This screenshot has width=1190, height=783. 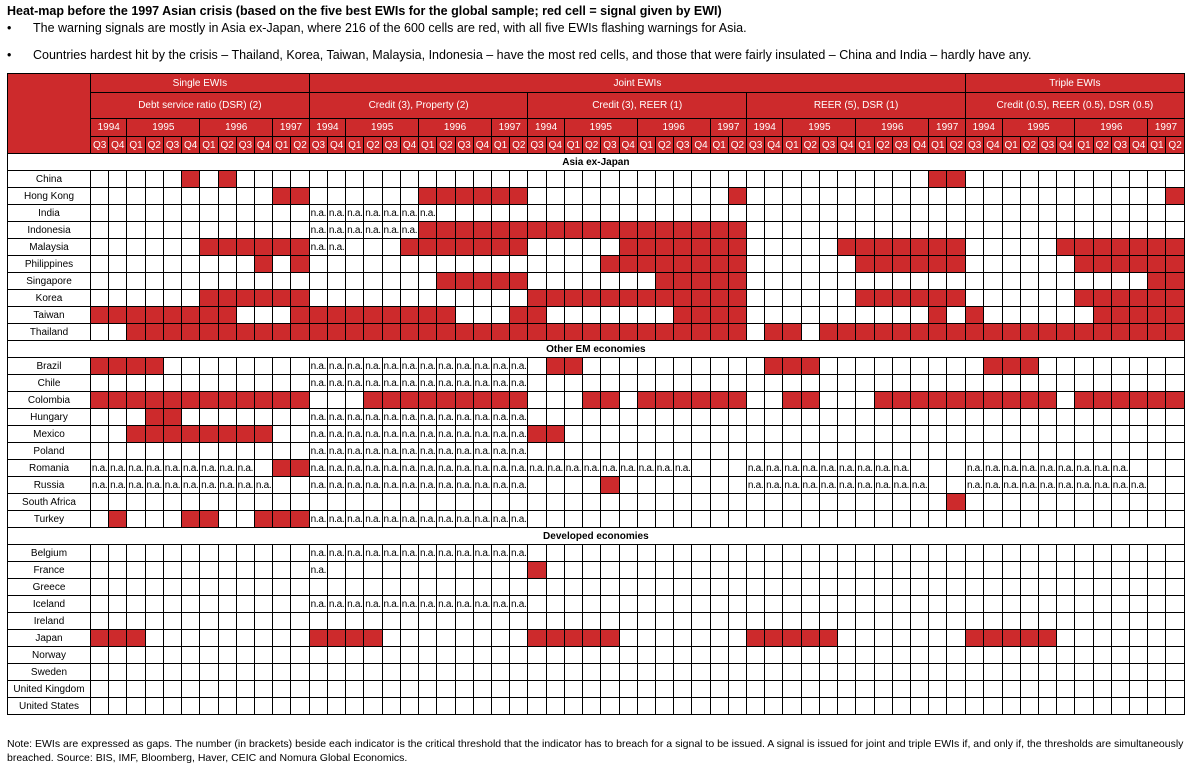 What do you see at coordinates (819, 127) in the screenshot?
I see `year-header: 1995` at bounding box center [819, 127].